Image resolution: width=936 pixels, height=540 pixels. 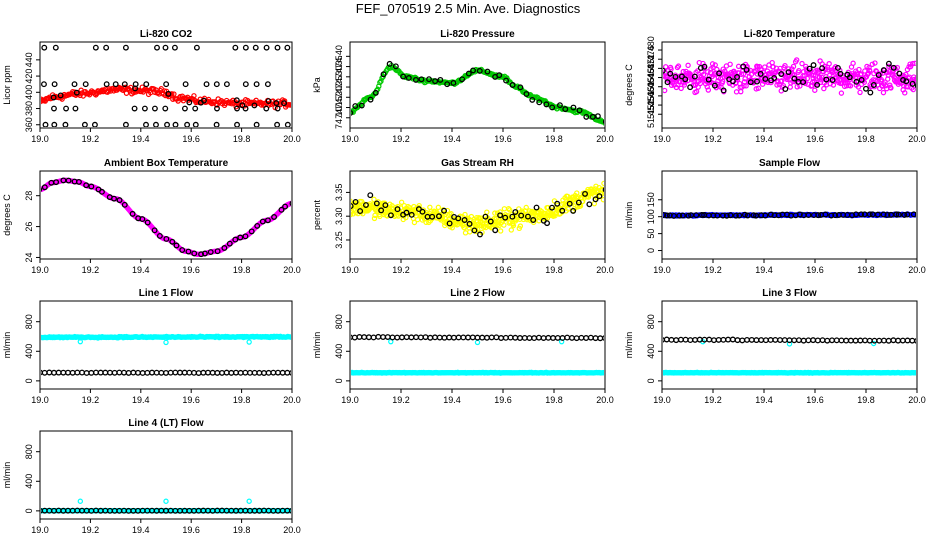 What do you see at coordinates (166, 34) in the screenshot?
I see `chart-title: Li-820 CO2` at bounding box center [166, 34].